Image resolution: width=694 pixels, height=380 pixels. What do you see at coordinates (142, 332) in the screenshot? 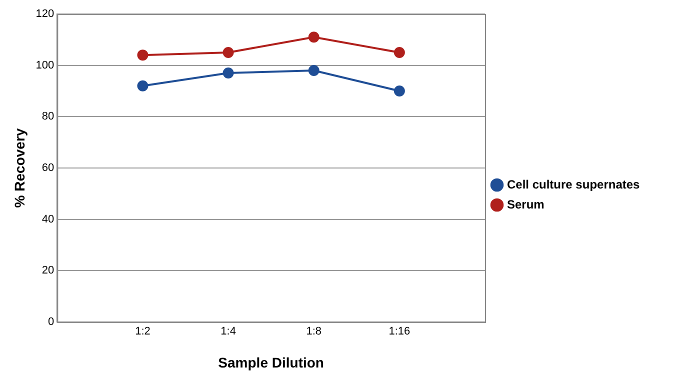
I see `x-tick-label: 1:2` at bounding box center [142, 332].